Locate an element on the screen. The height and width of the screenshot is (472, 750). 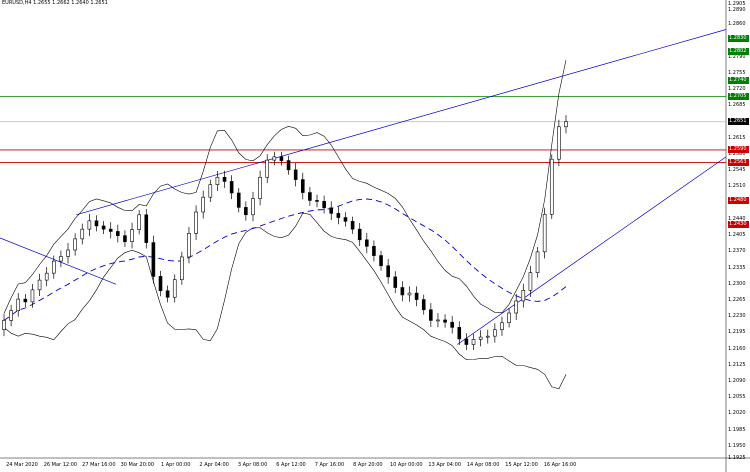
price-tick-label: 1.2125 is located at coordinates (737, 364).